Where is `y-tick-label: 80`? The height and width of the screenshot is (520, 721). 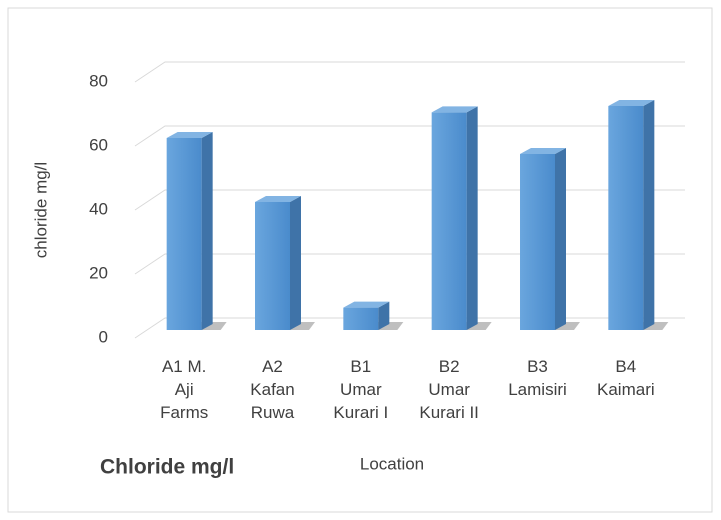 y-tick-label: 80 is located at coordinates (98, 80).